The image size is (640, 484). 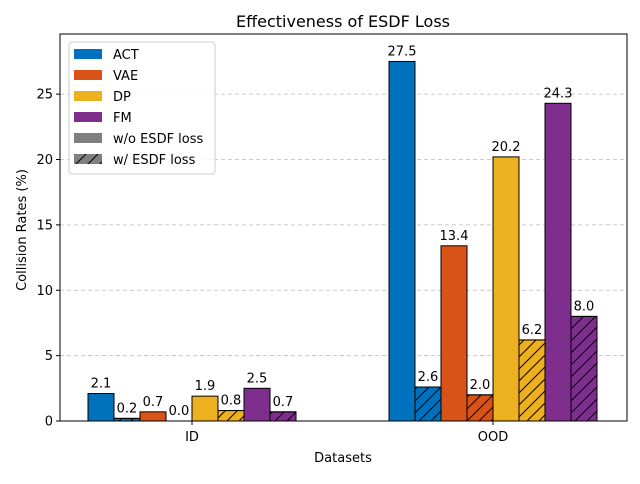 I want to click on legend-box, so click(x=142, y=108).